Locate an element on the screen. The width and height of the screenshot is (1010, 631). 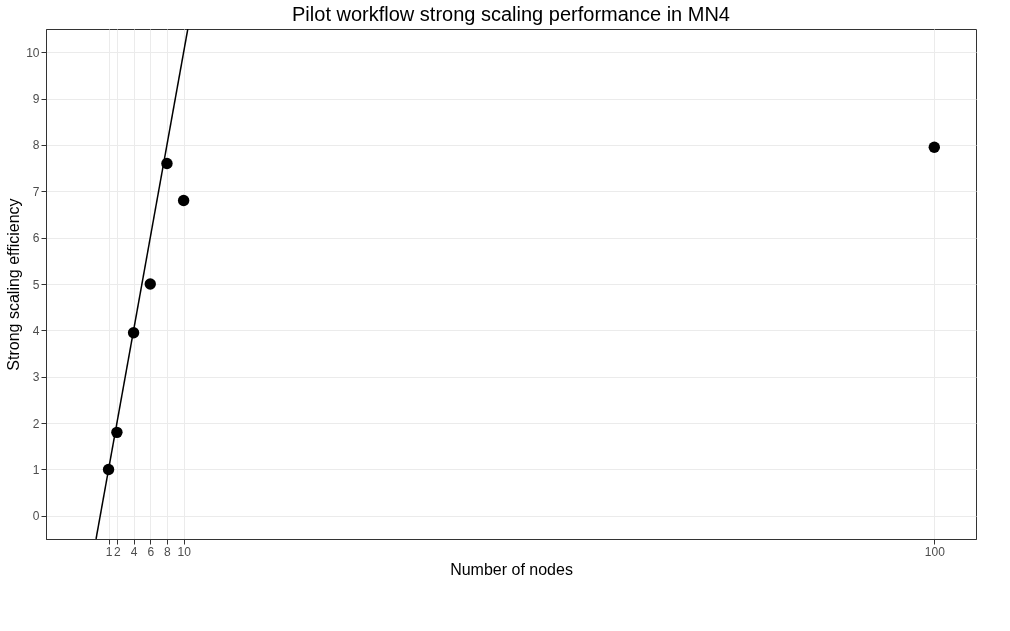
x-tick-label: 2 is located at coordinates (118, 551).